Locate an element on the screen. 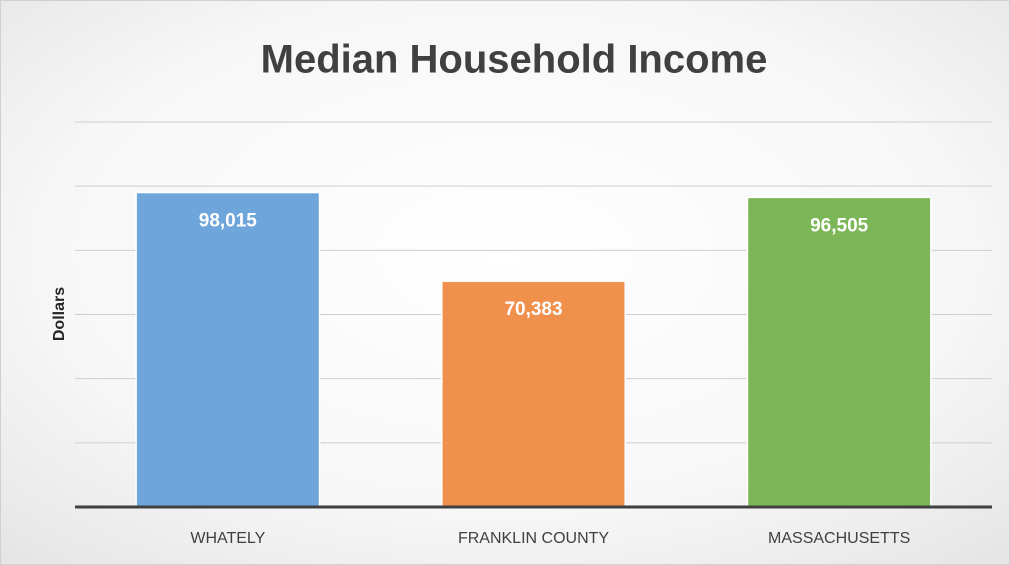  chart-title: Median Household Income is located at coordinates (514, 60).